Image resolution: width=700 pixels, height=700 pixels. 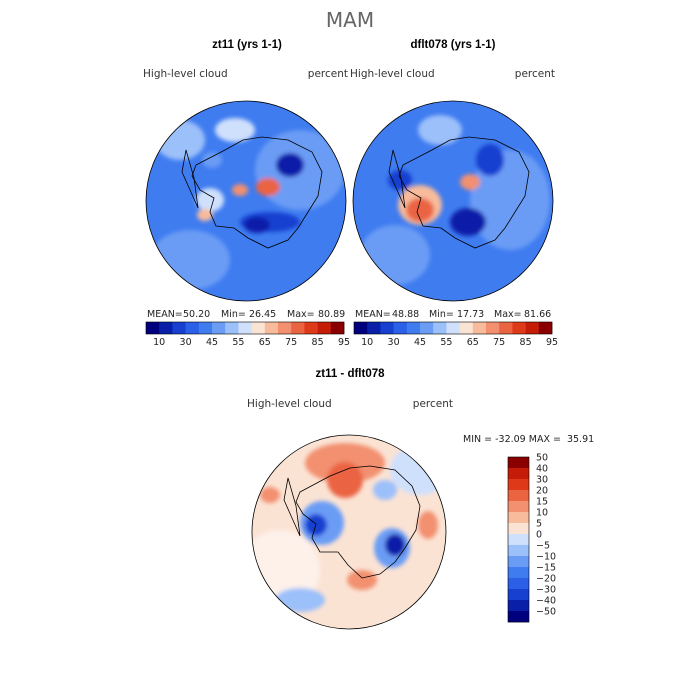 What do you see at coordinates (238, 342) in the screenshot?
I see `panel1-colorbar-tick-label: 55` at bounding box center [238, 342].